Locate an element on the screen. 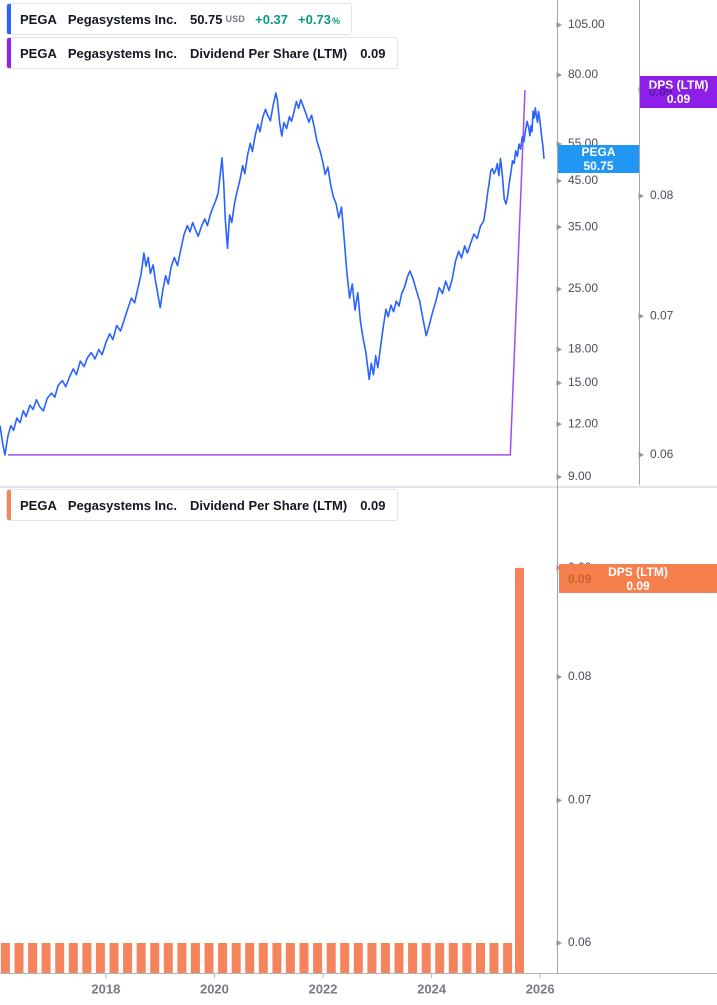 The width and height of the screenshot is (717, 1005). year-label: 2020 is located at coordinates (214, 988).